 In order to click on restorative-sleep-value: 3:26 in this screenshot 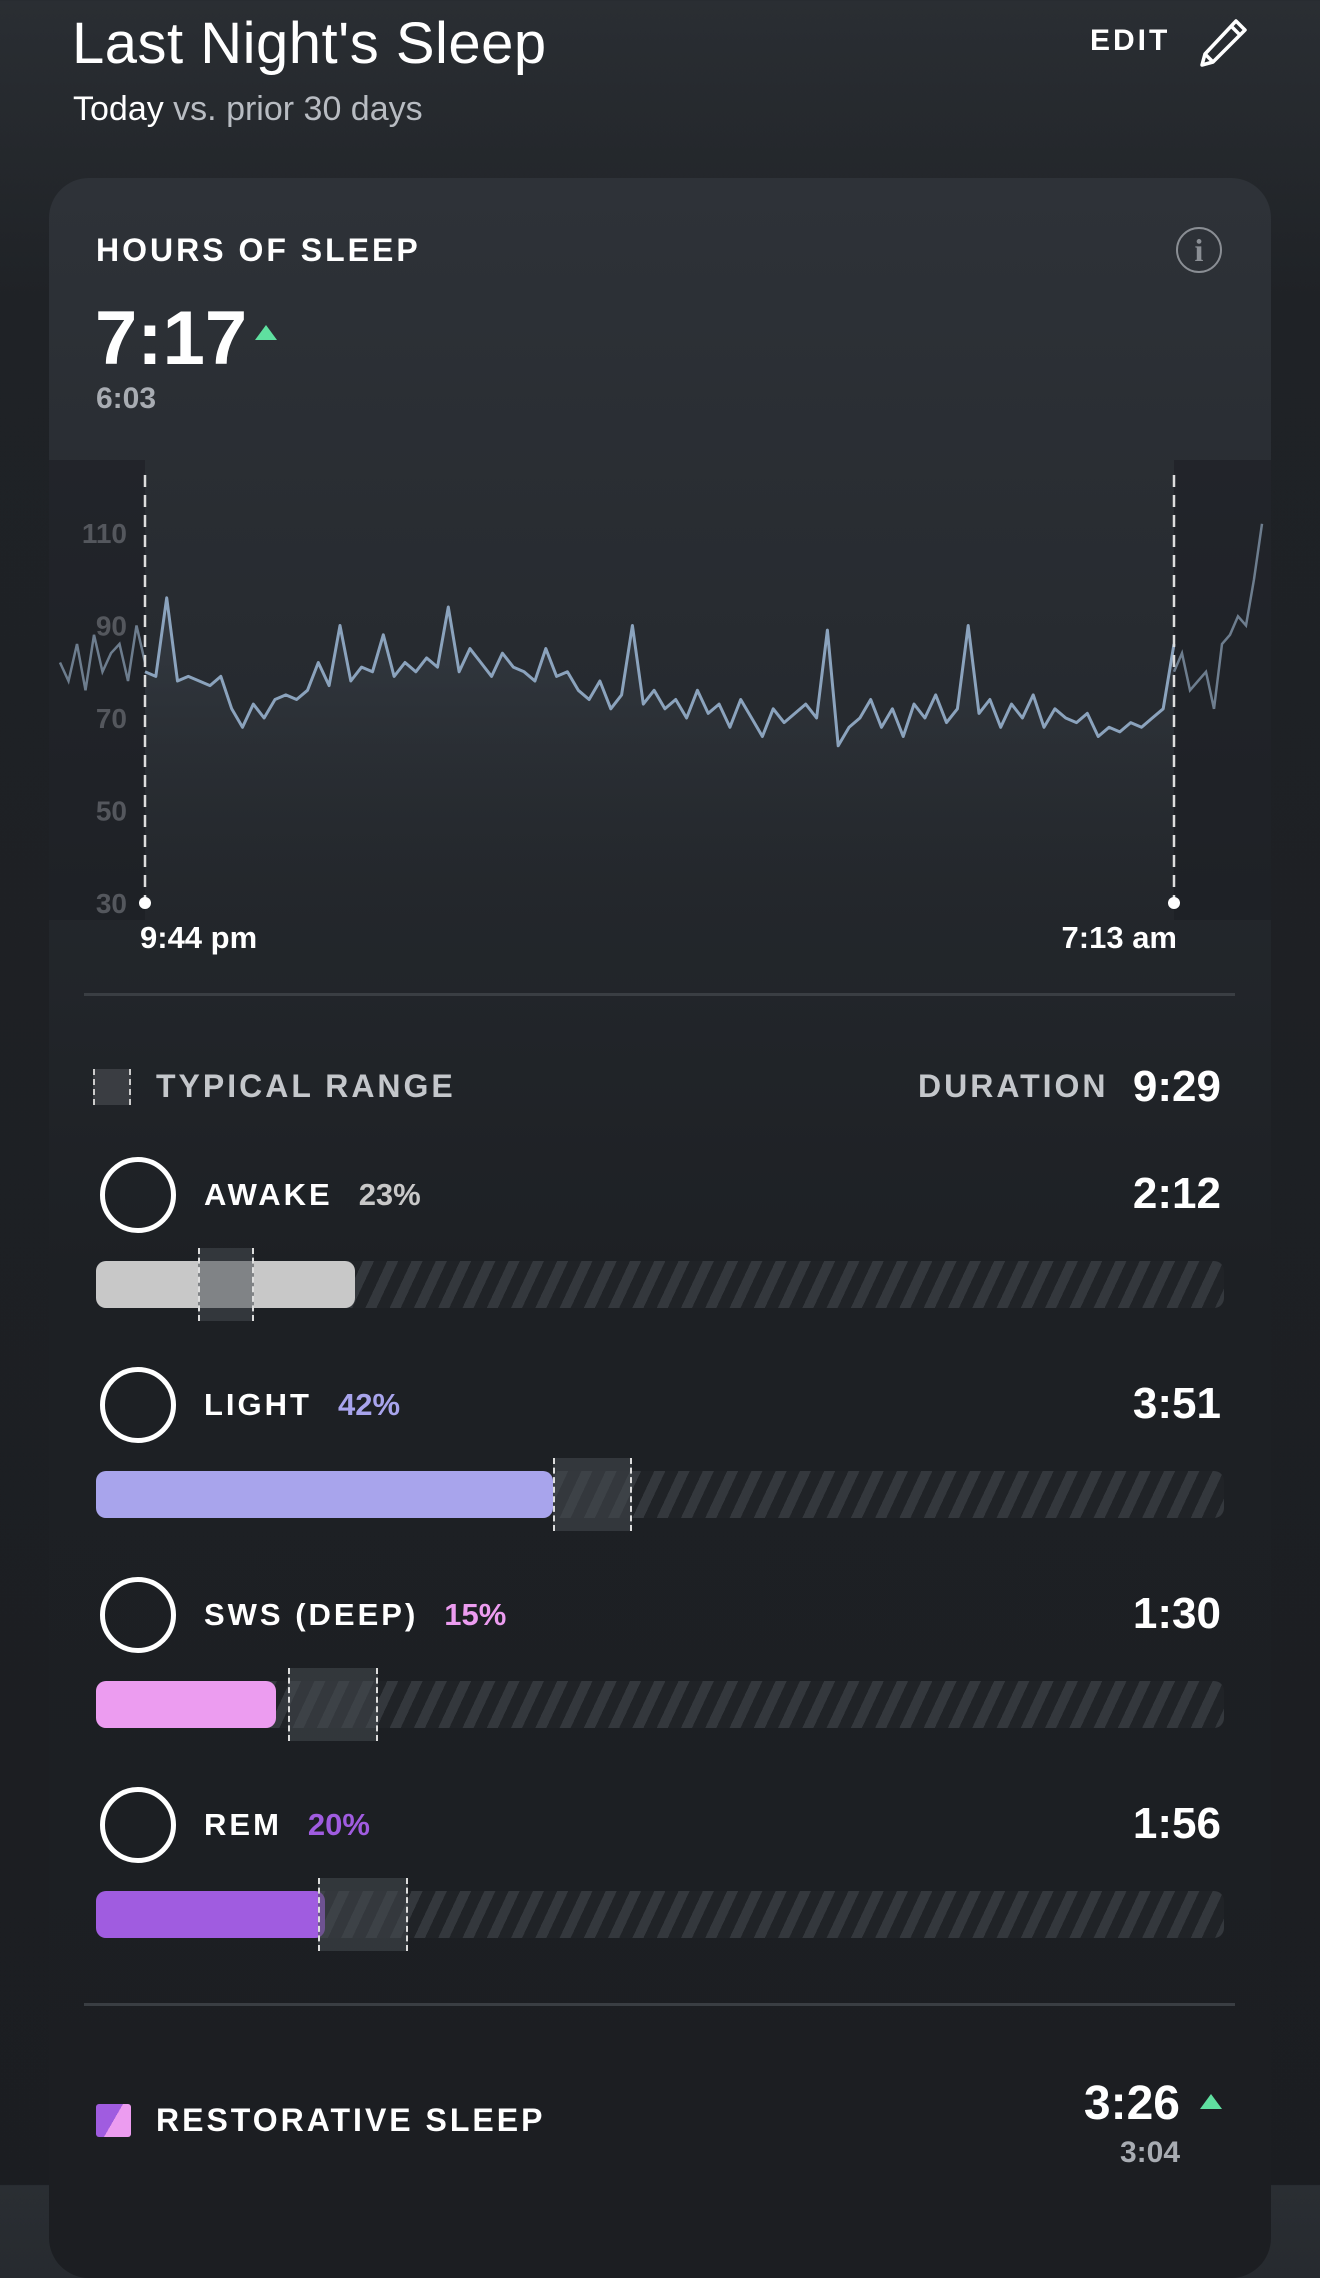, I will do `click(1131, 2103)`.